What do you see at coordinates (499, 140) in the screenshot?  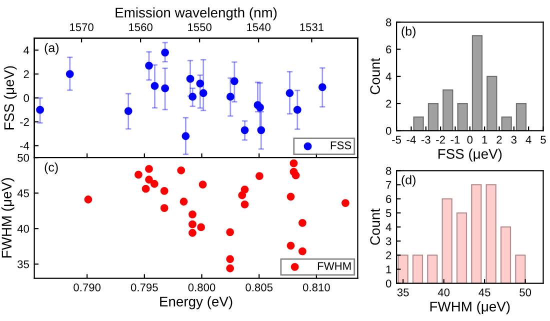 I see `x-tick-label: 2` at bounding box center [499, 140].